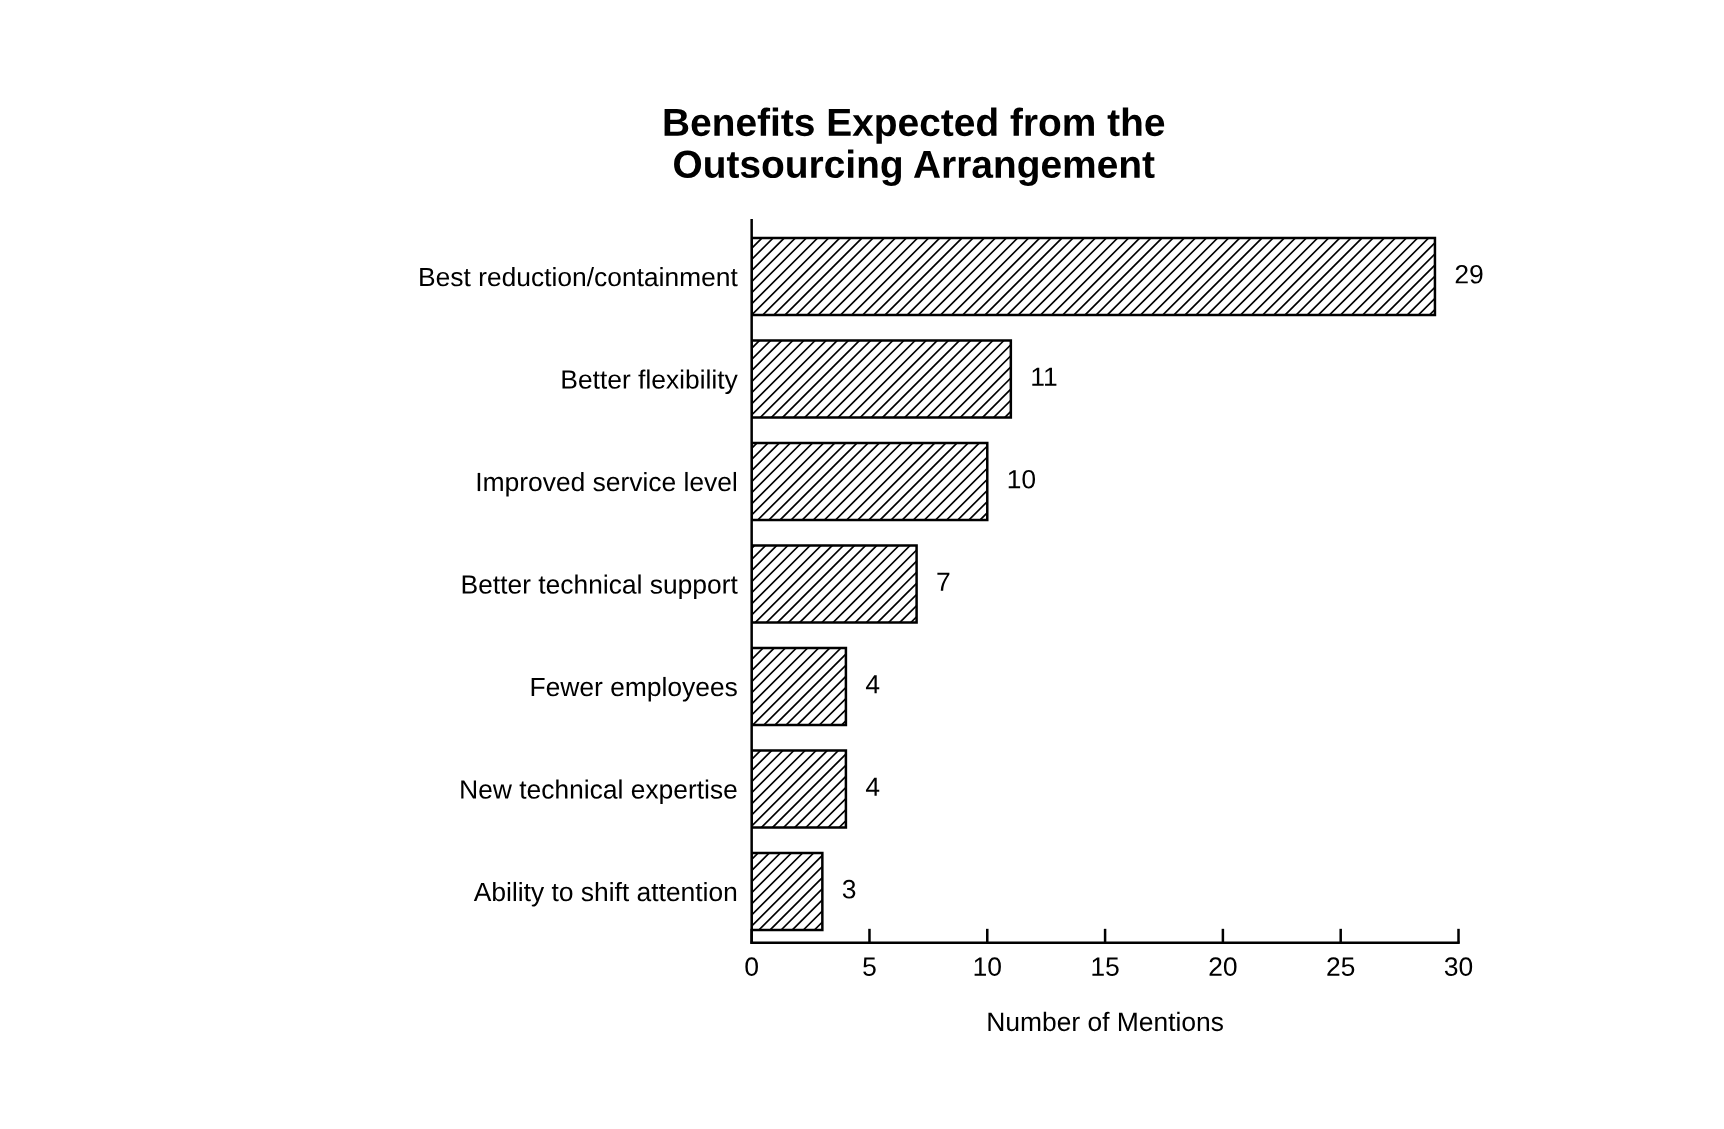 This screenshot has height=1129, width=1724. I want to click on x-tick-label: 15, so click(1105, 966).